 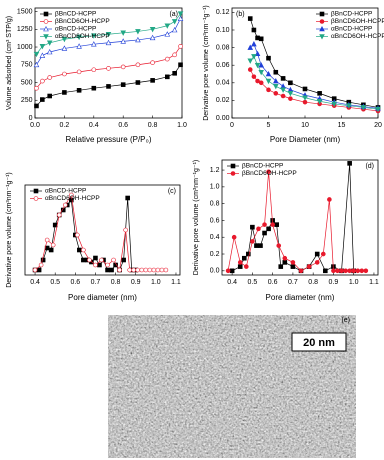 What do you see at coordinates (240, 14) in the screenshot?
I see `panel-label: (b)` at bounding box center [240, 14].